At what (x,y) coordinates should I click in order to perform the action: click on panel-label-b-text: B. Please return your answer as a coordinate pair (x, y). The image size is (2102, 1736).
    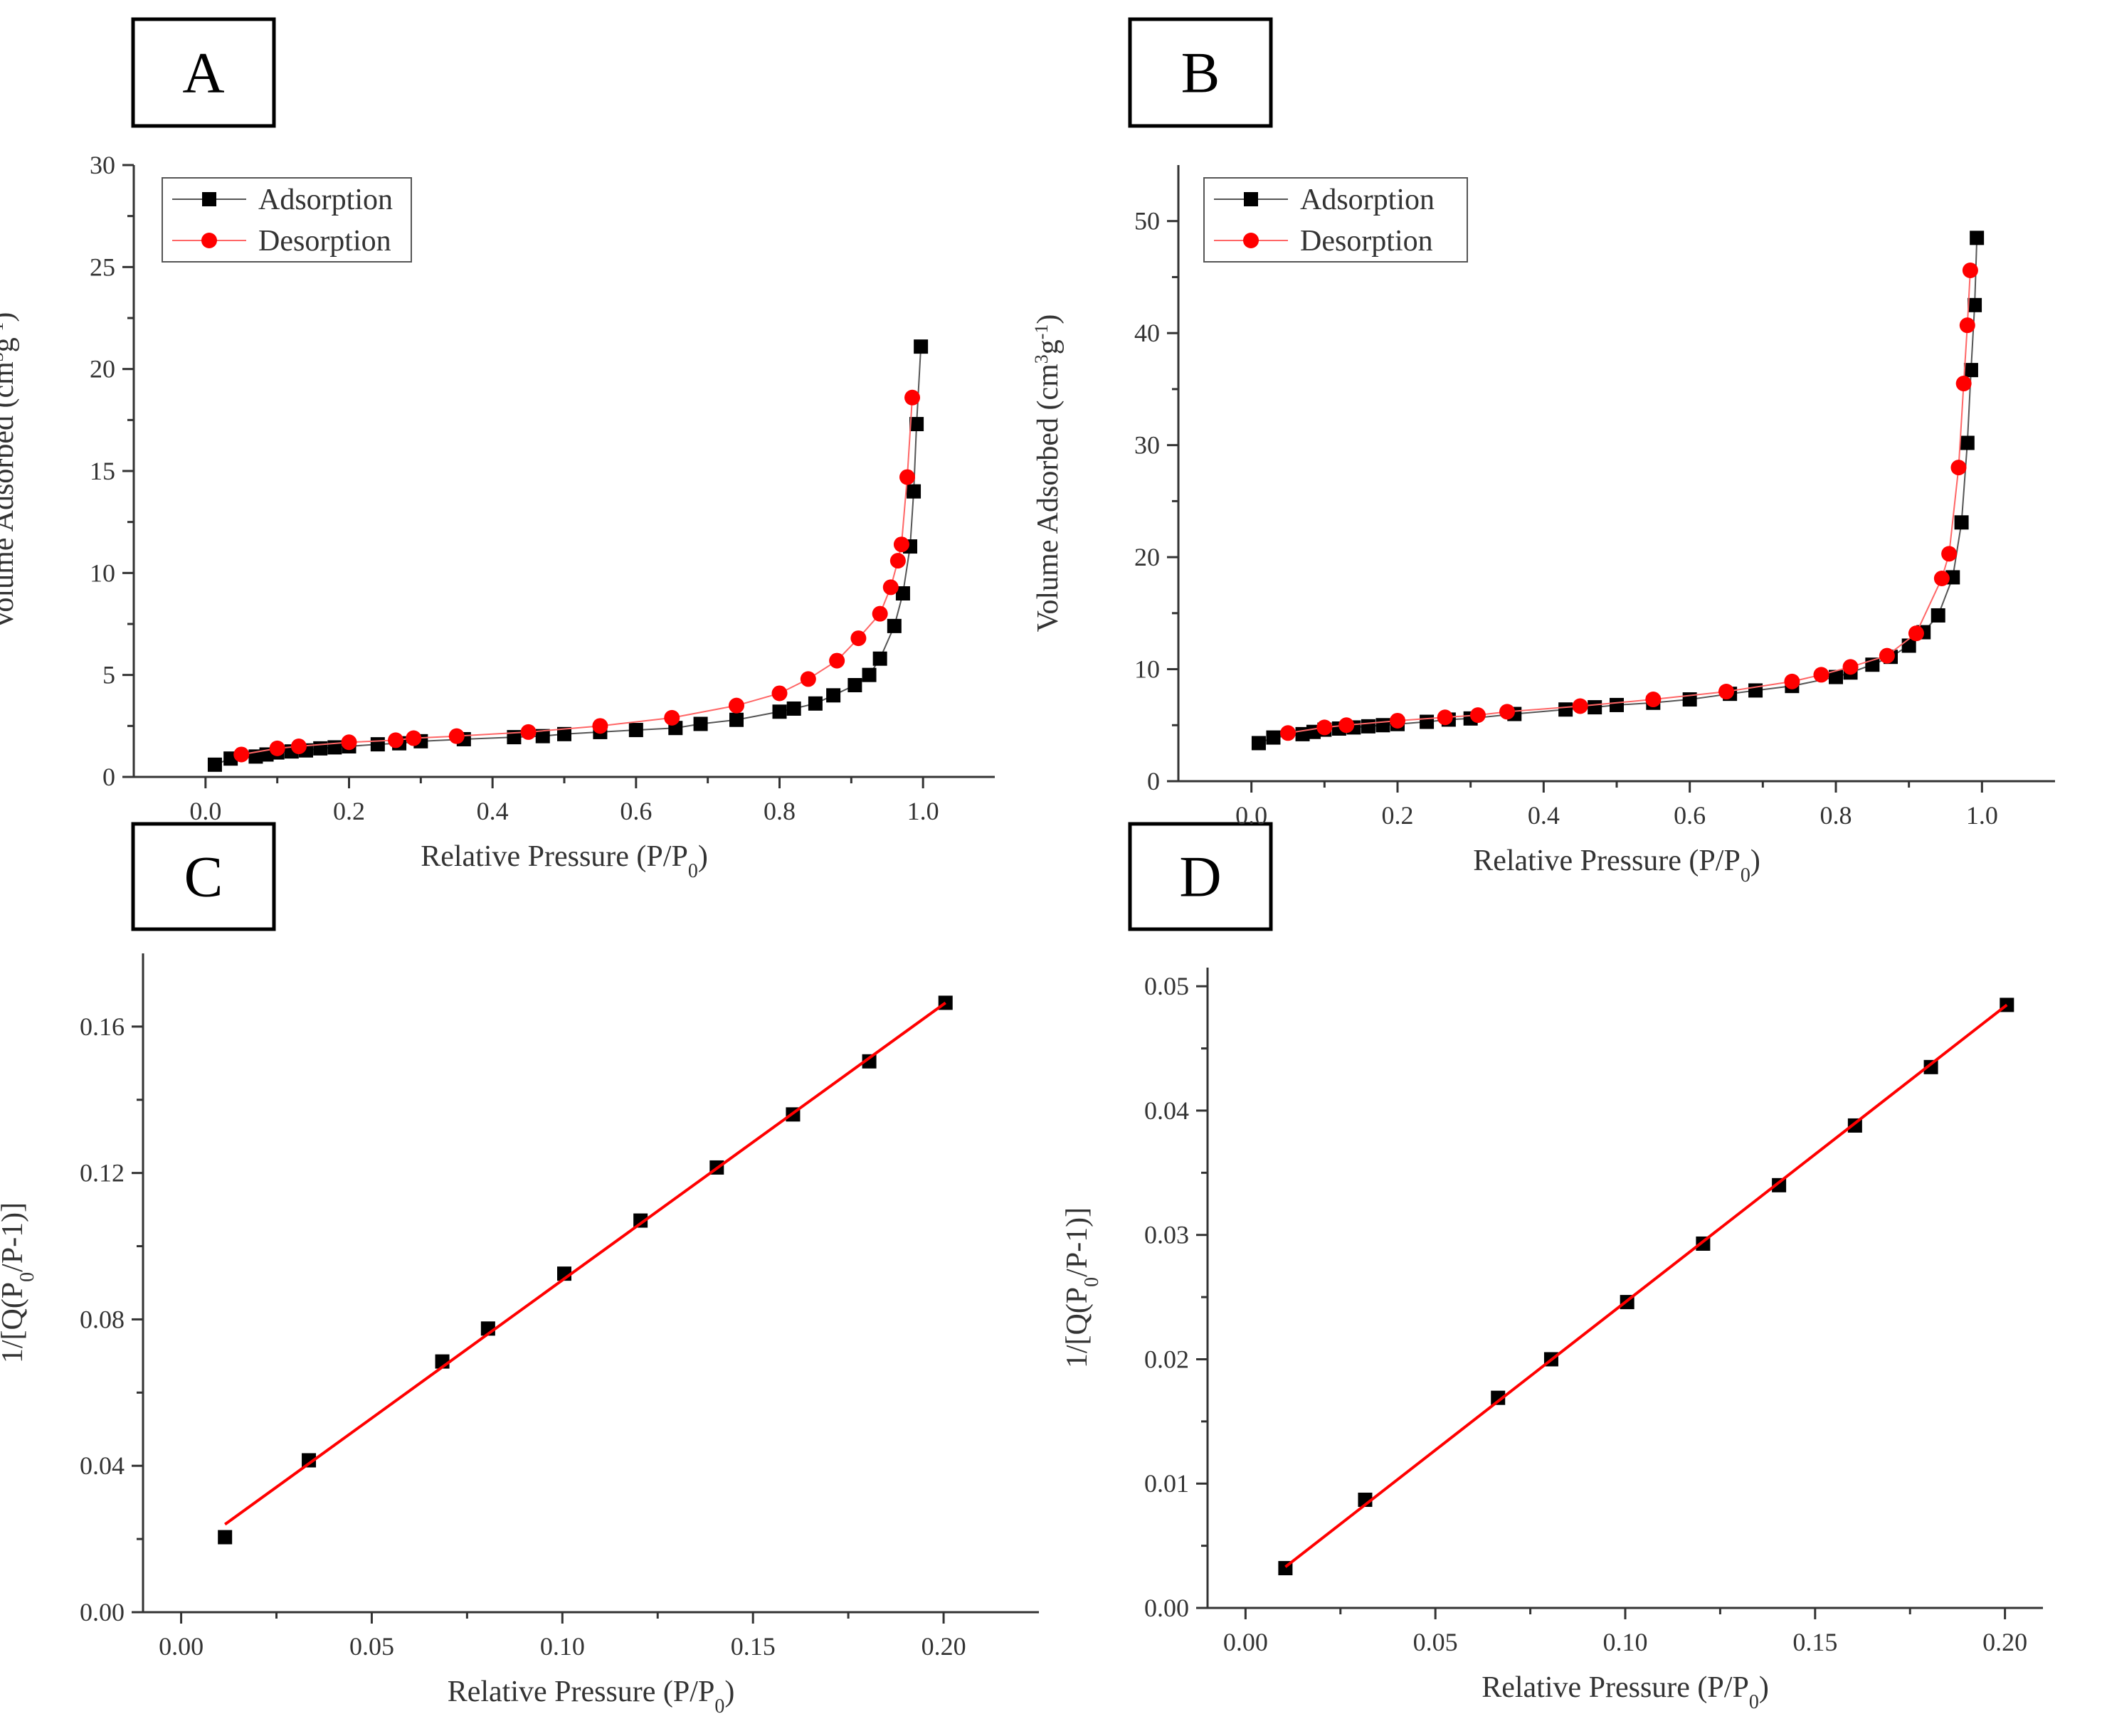
    Looking at the image, I should click on (1200, 73).